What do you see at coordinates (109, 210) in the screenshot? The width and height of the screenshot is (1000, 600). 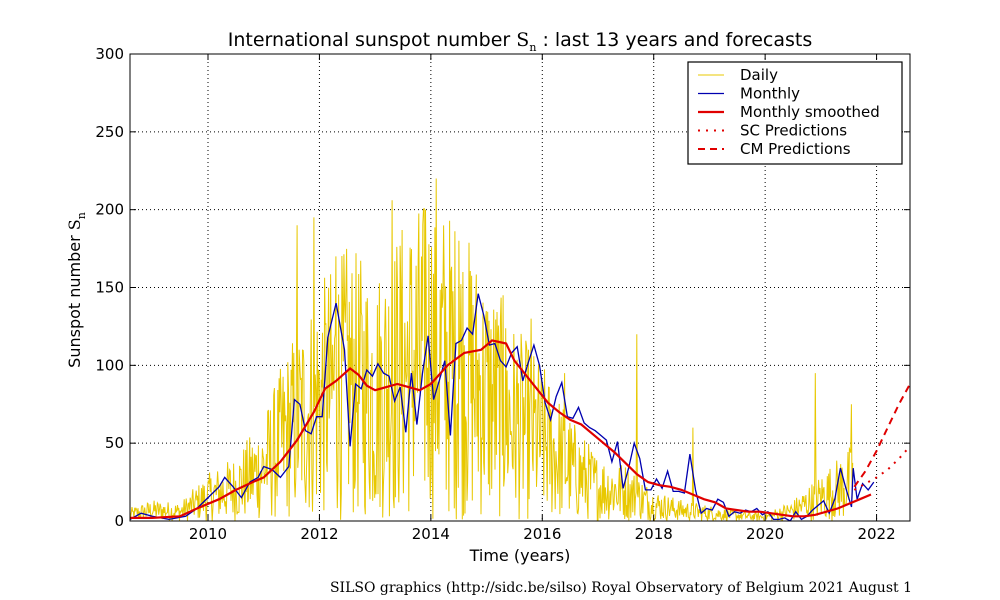 I see `y-tick-label: 200` at bounding box center [109, 210].